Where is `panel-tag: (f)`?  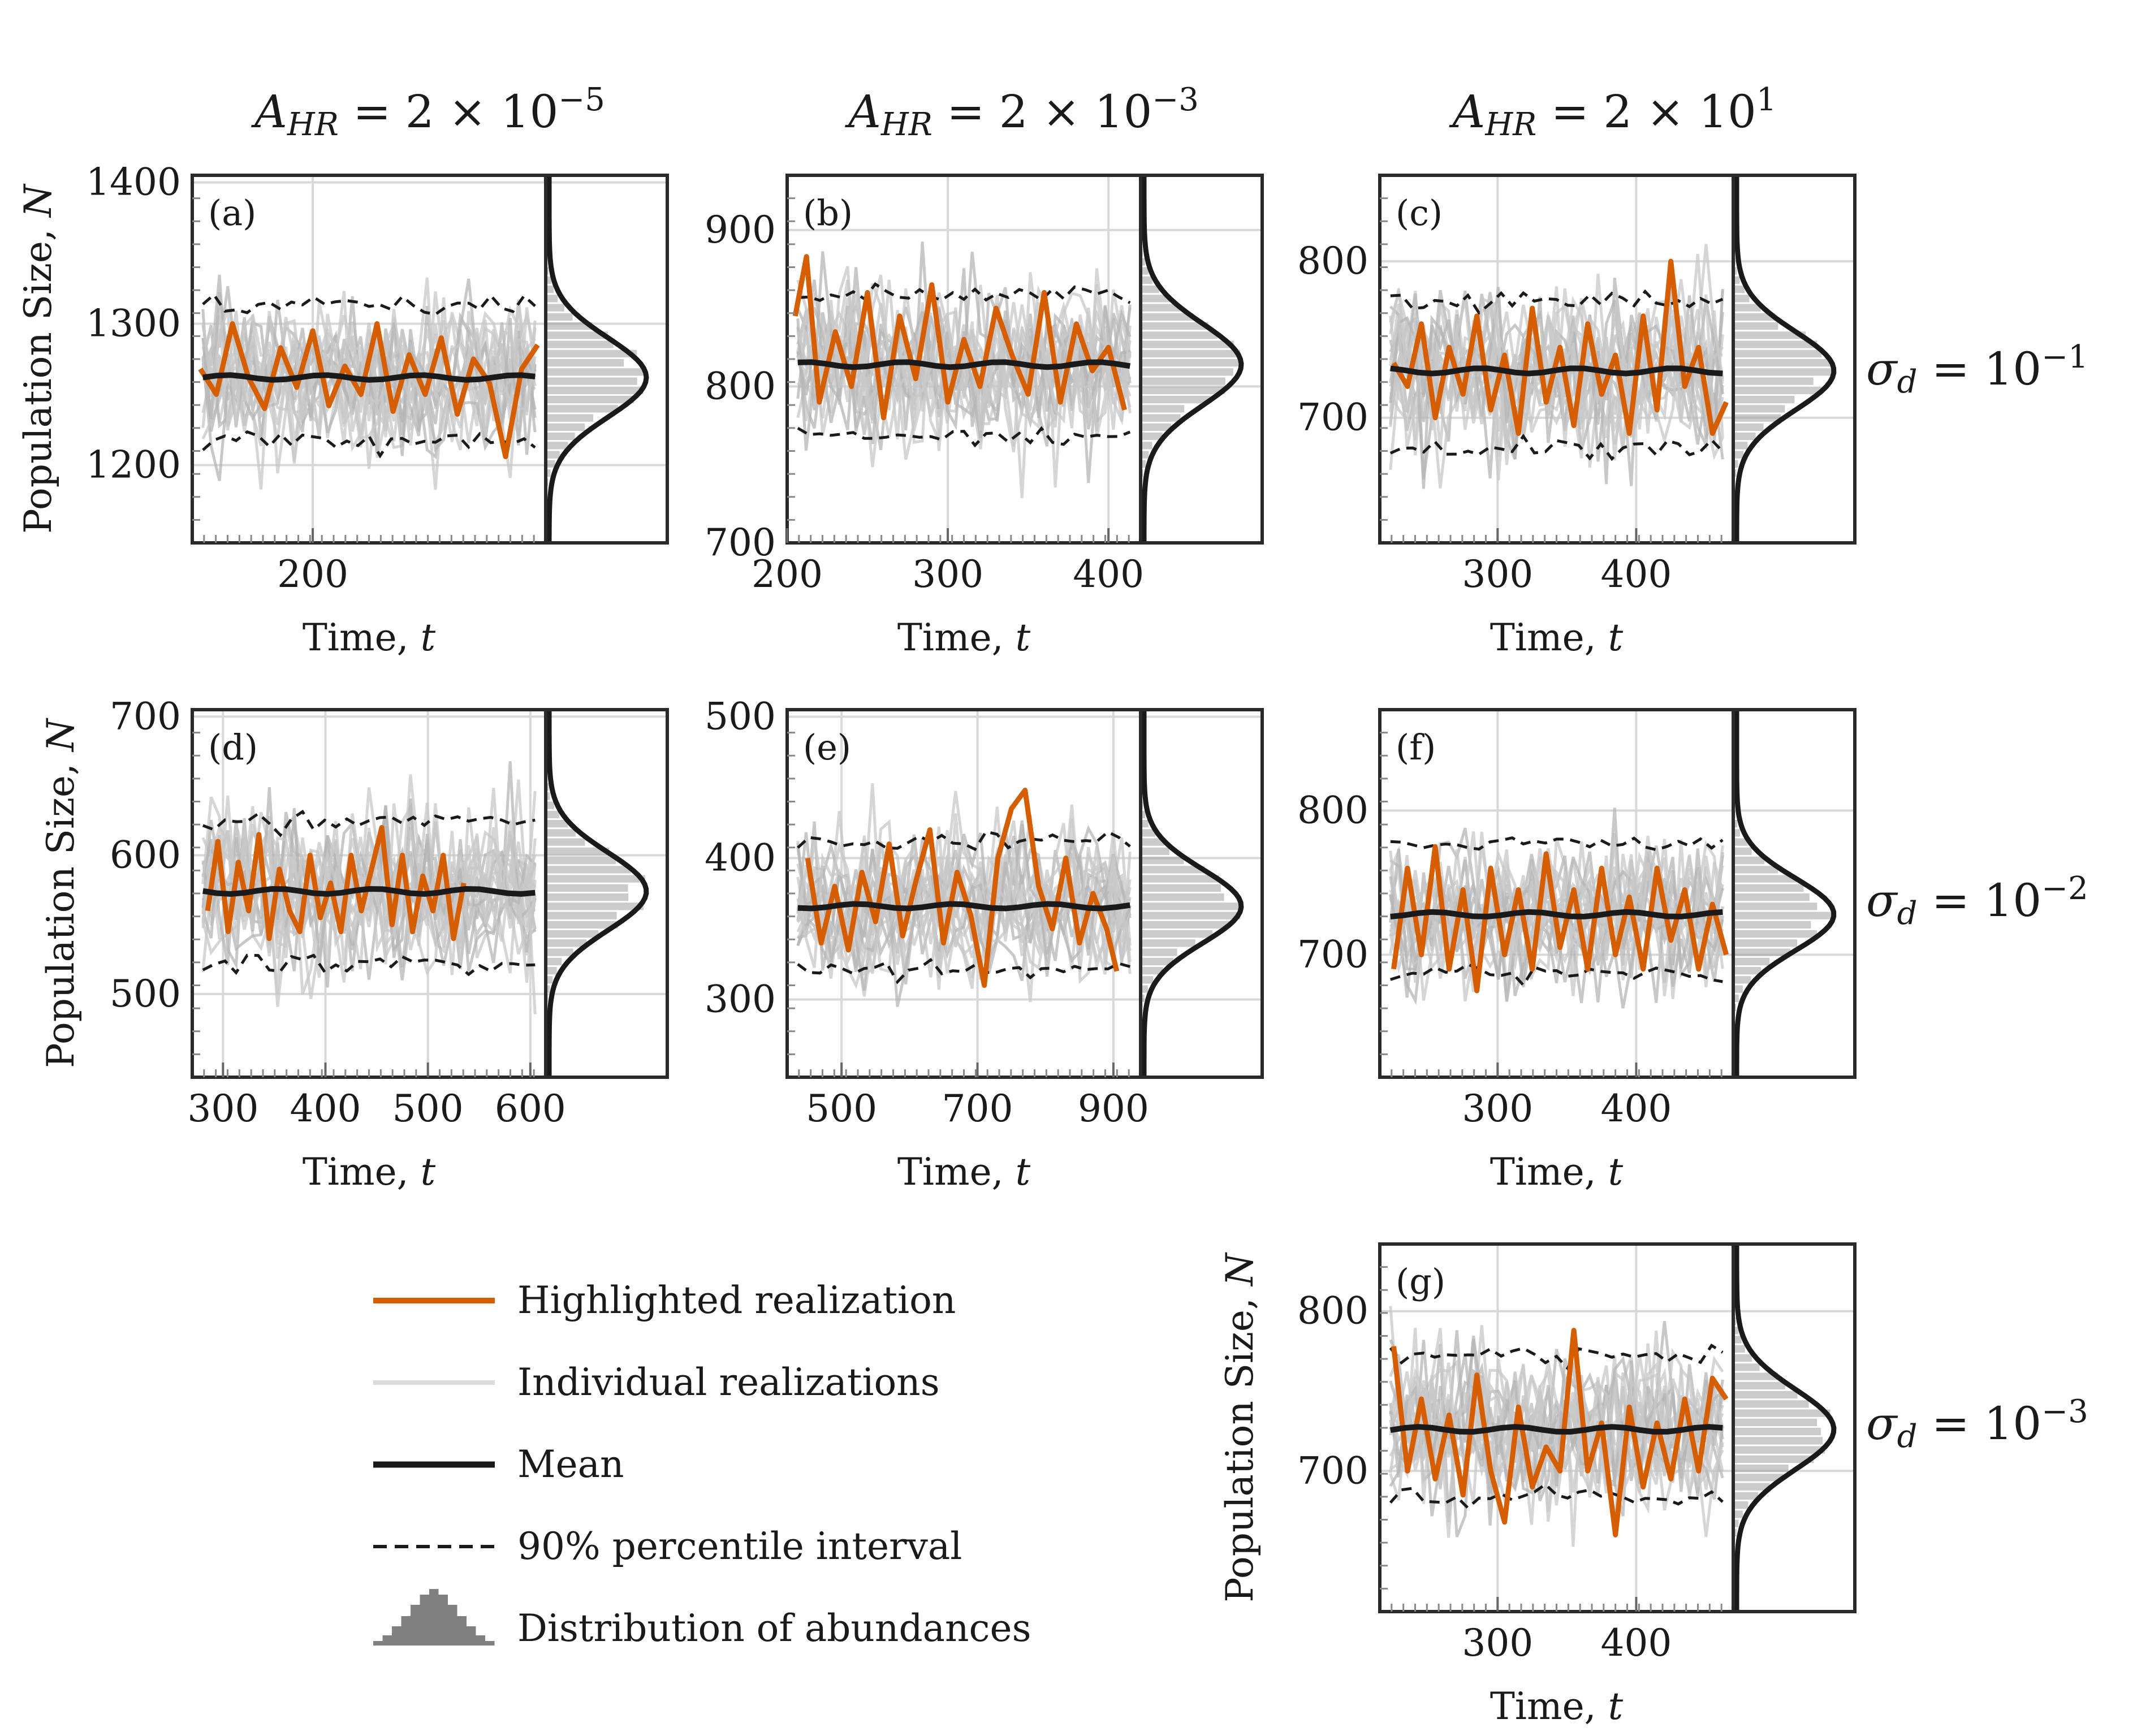
panel-tag: (f) is located at coordinates (1416, 748).